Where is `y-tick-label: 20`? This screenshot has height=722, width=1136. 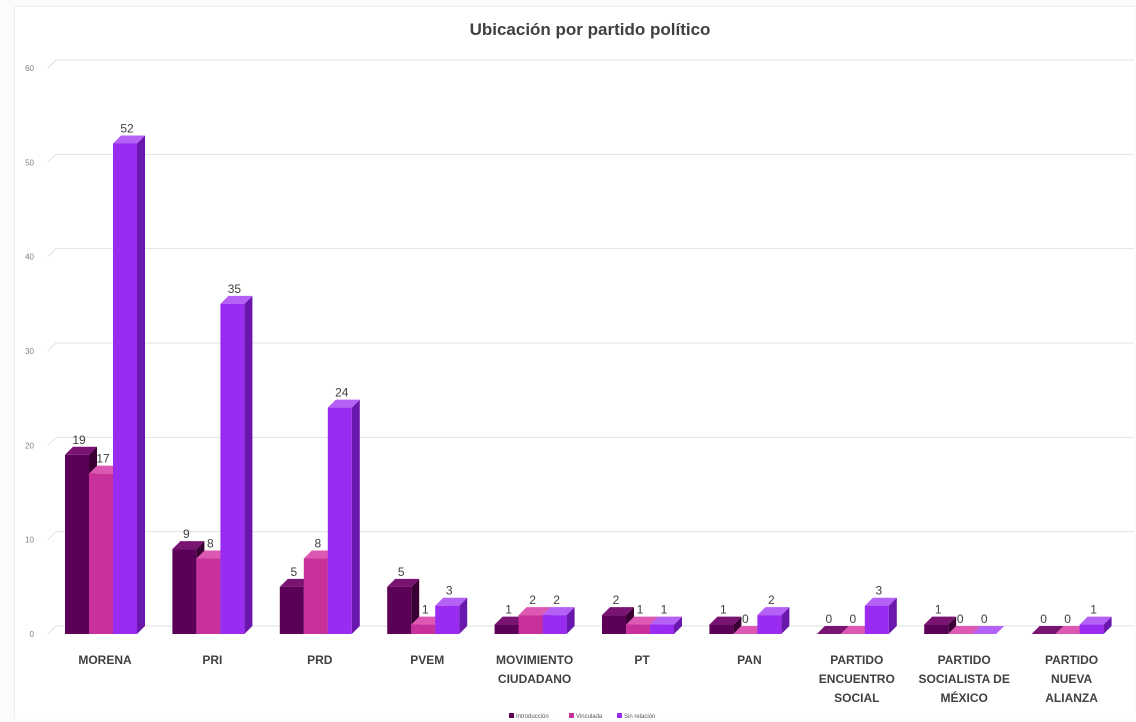
y-tick-label: 20 is located at coordinates (29, 445).